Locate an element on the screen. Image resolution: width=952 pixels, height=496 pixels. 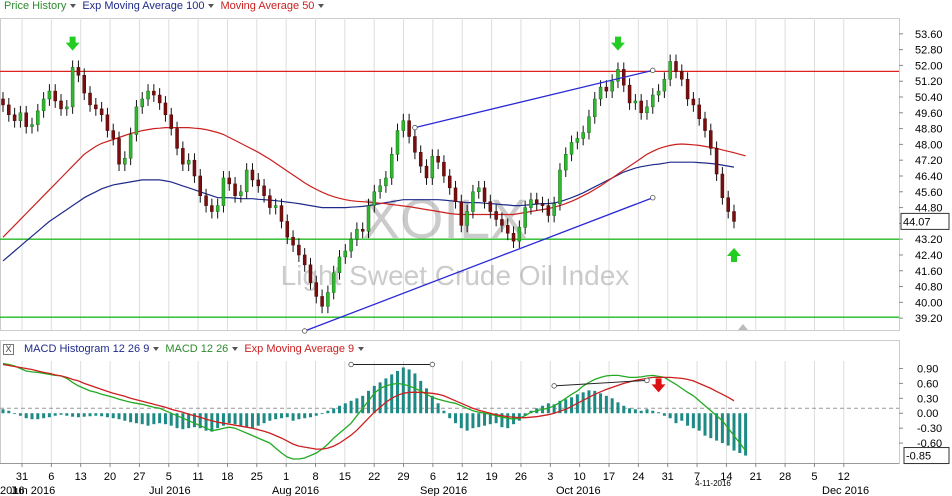
price-axis-label: 45.60 is located at coordinates (929, 193).